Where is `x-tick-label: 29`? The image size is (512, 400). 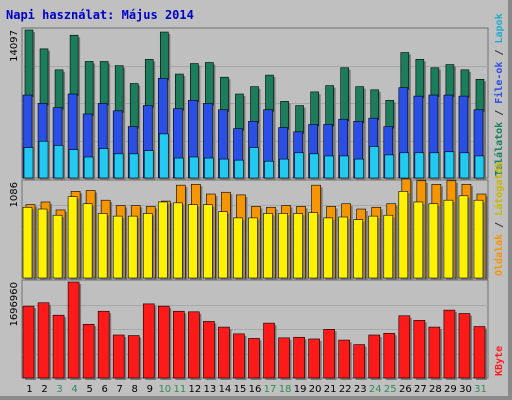
x-tick-label: 29 is located at coordinates (450, 389).